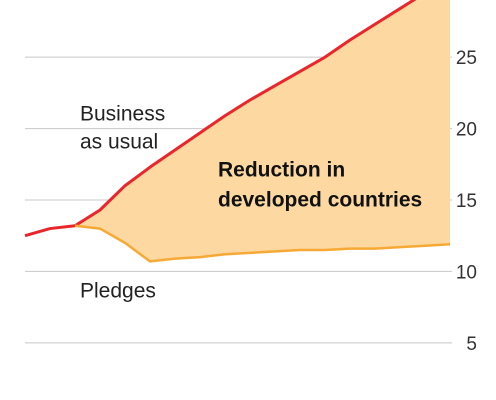  I want to click on y-tick-label: 5, so click(471, 344).